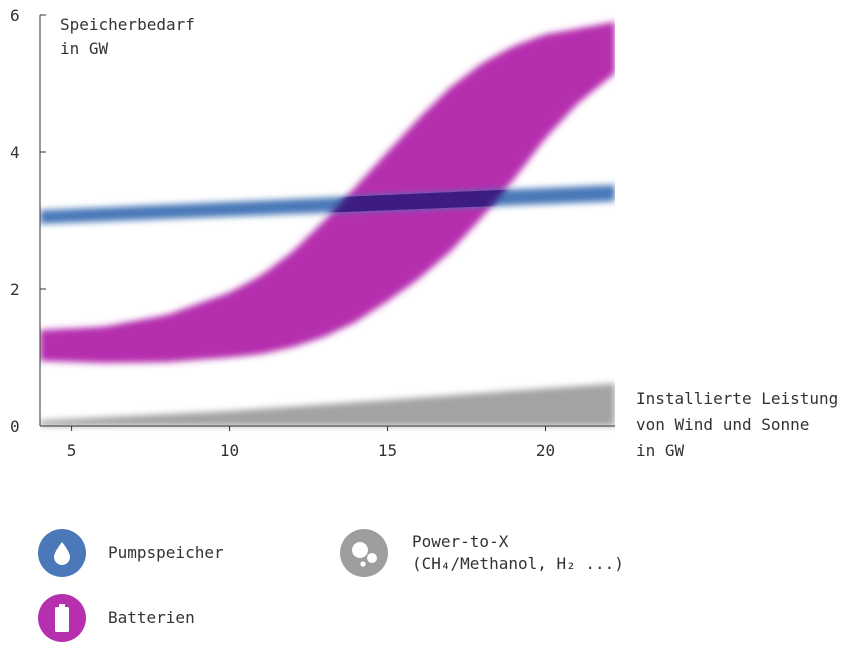 This screenshot has width=844, height=646. I want to click on x-tick-label-10: 10, so click(229, 450).